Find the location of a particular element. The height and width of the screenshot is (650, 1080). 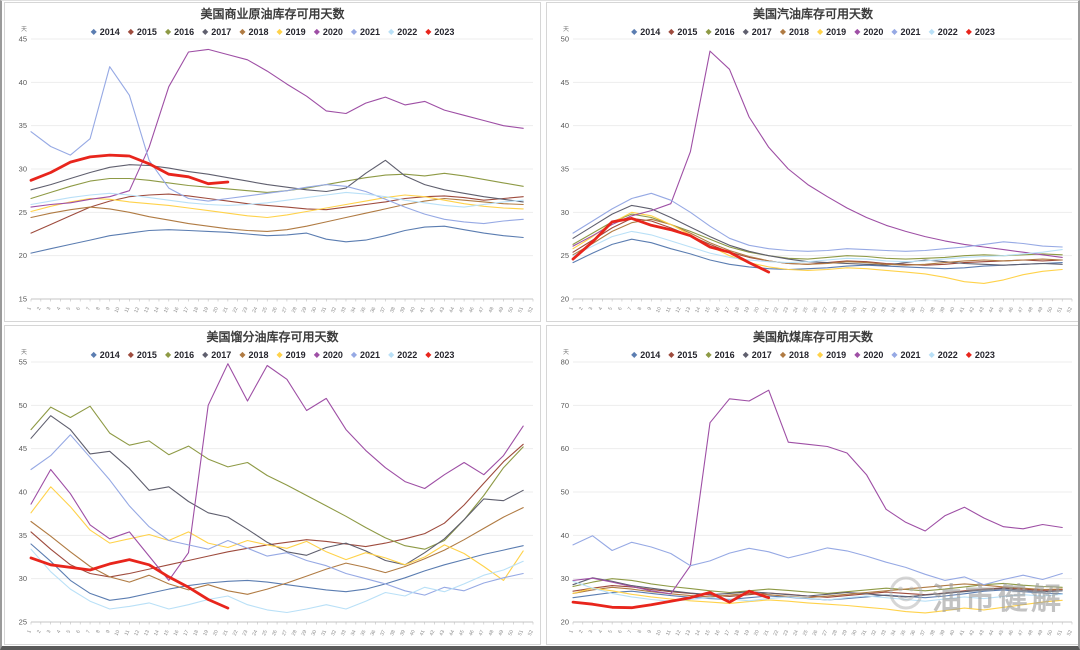

x-tick-label: 29 is located at coordinates (305, 310).